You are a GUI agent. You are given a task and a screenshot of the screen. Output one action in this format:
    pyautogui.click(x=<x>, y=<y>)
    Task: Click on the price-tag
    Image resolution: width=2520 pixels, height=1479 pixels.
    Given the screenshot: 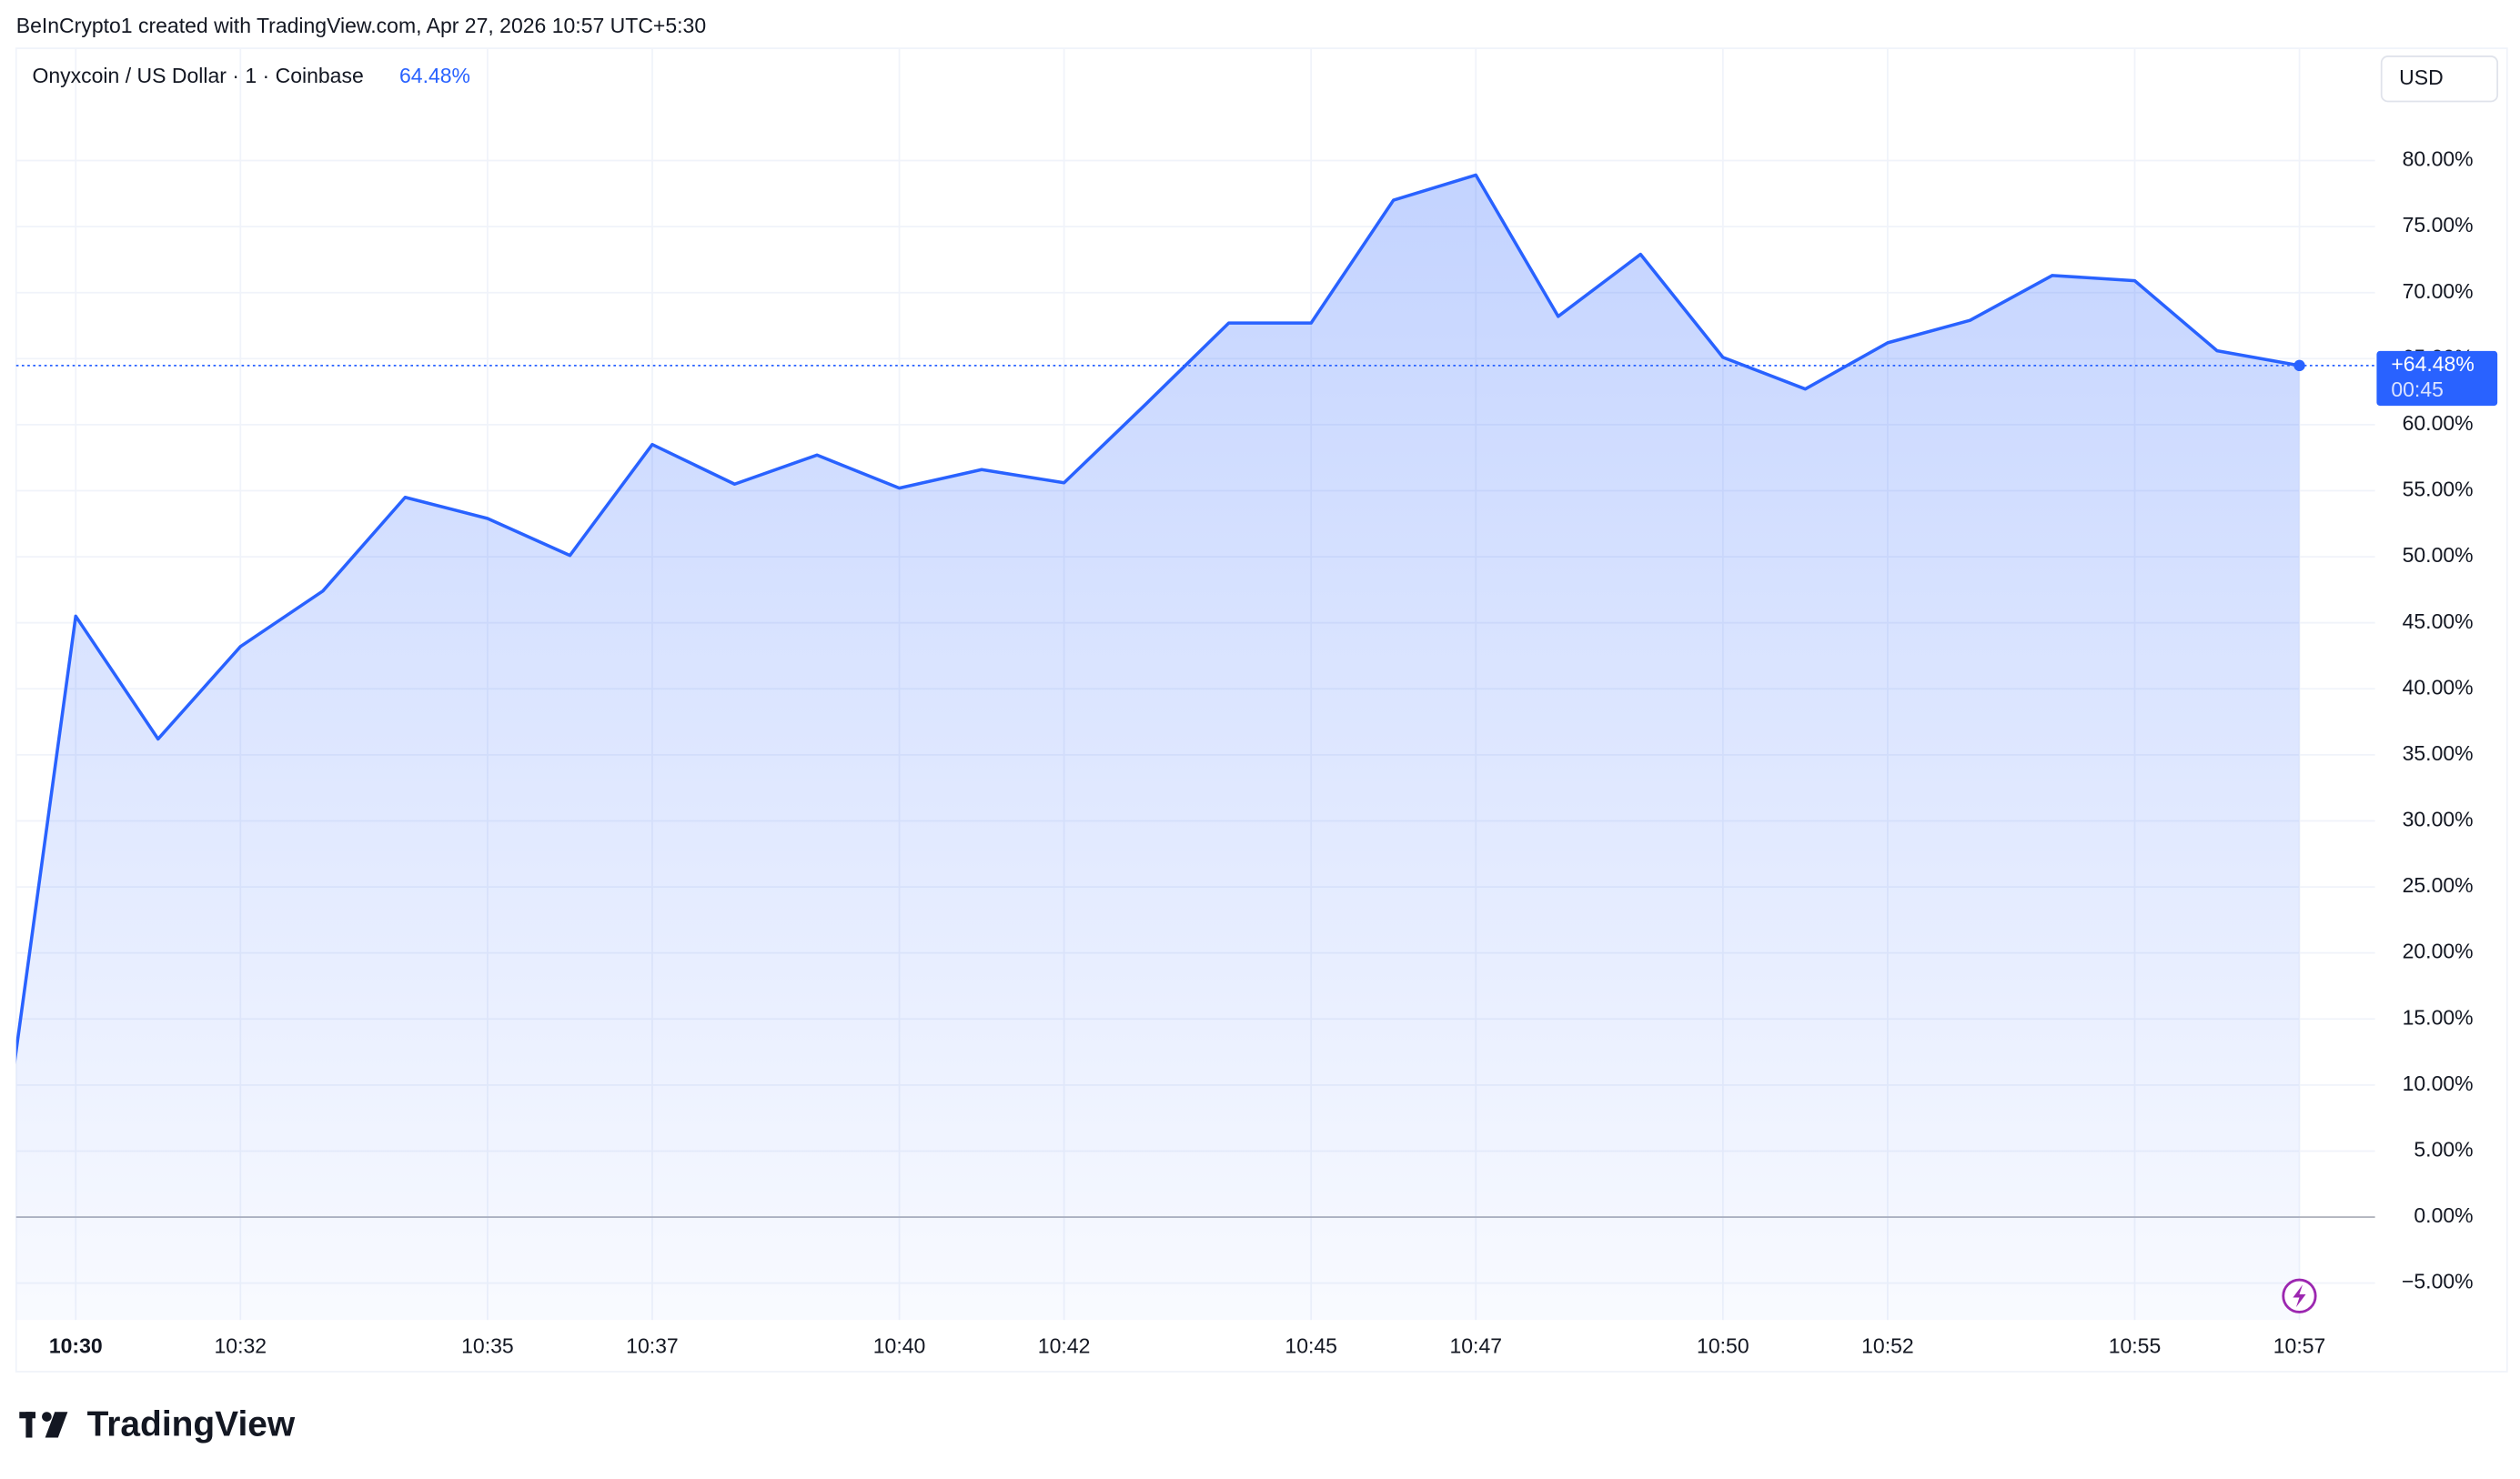 What is the action you would take?
    pyautogui.click(x=2437, y=378)
    